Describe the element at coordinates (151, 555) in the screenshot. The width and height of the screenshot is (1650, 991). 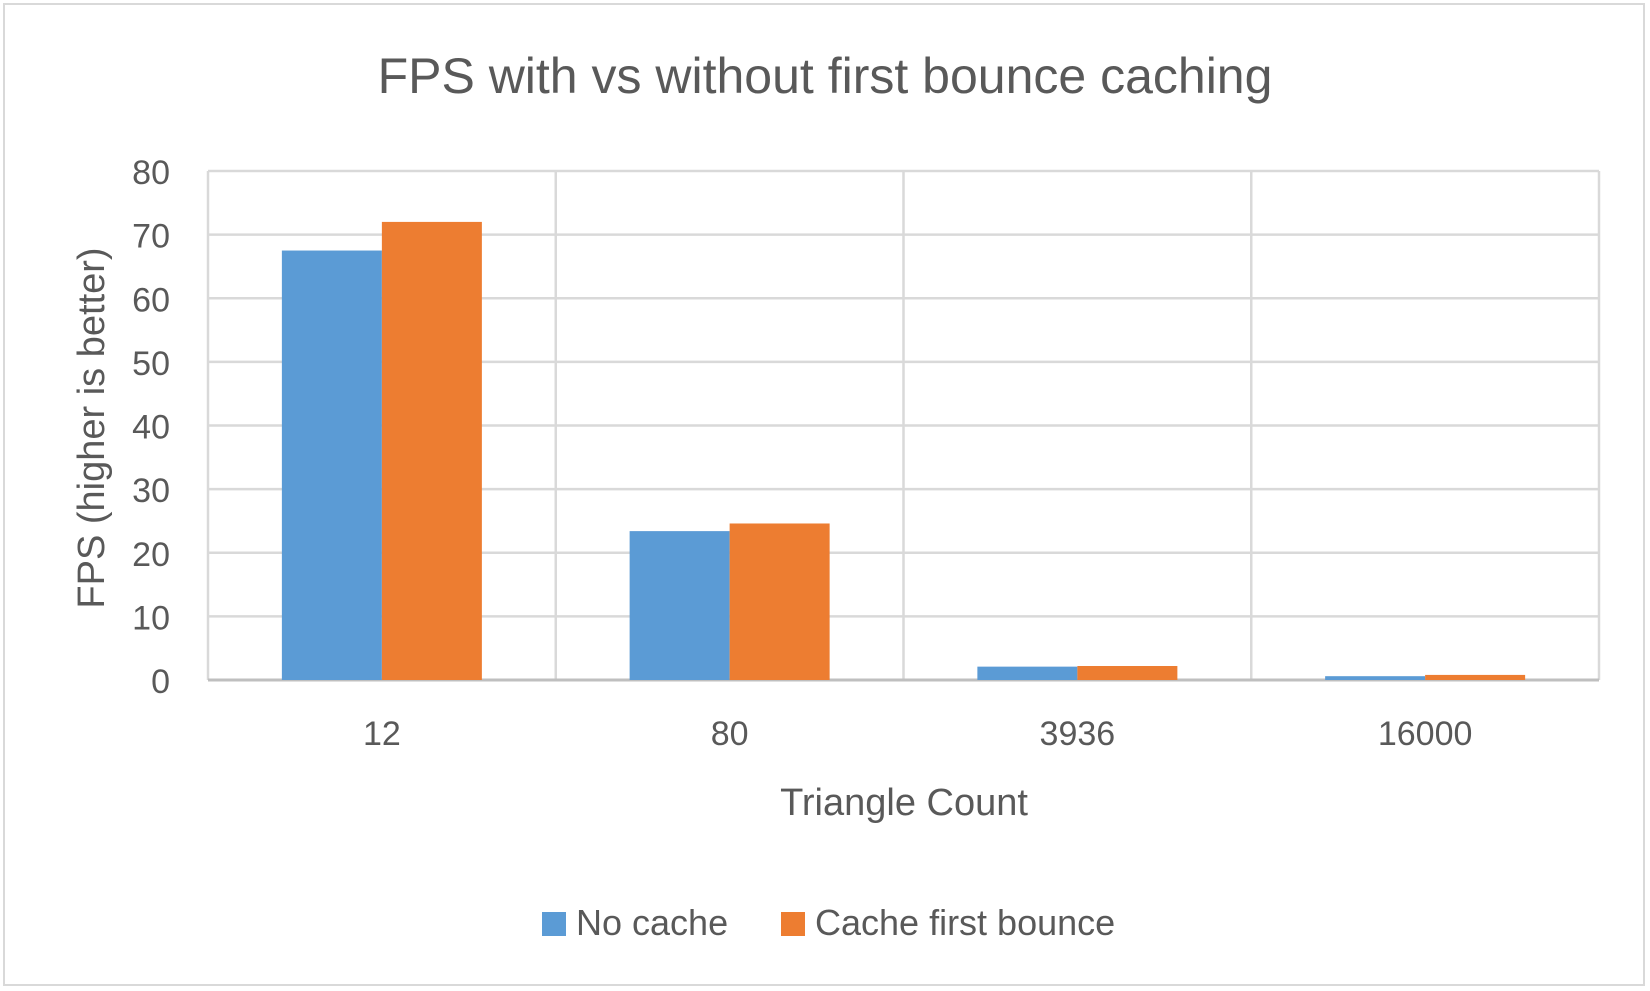
I see `y-tick-label: 20` at that location.